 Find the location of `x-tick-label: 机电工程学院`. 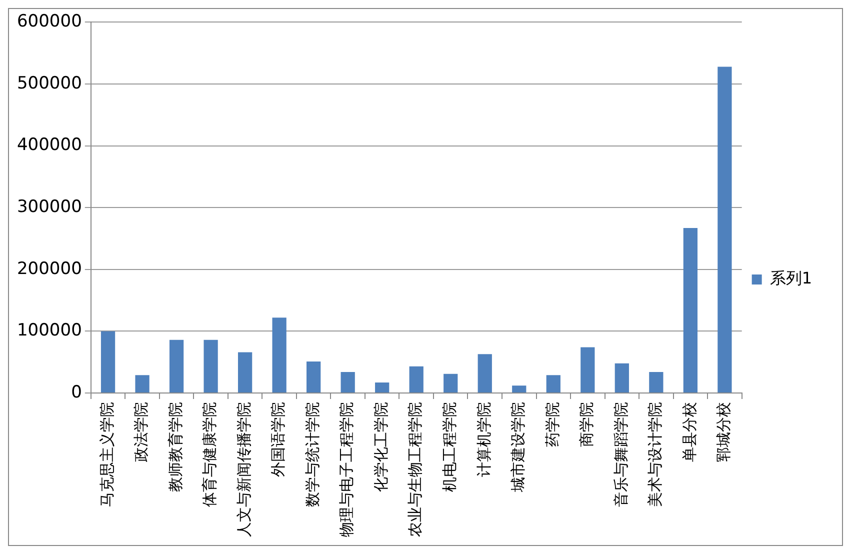

x-tick-label: 机电工程学院 is located at coordinates (449, 447).